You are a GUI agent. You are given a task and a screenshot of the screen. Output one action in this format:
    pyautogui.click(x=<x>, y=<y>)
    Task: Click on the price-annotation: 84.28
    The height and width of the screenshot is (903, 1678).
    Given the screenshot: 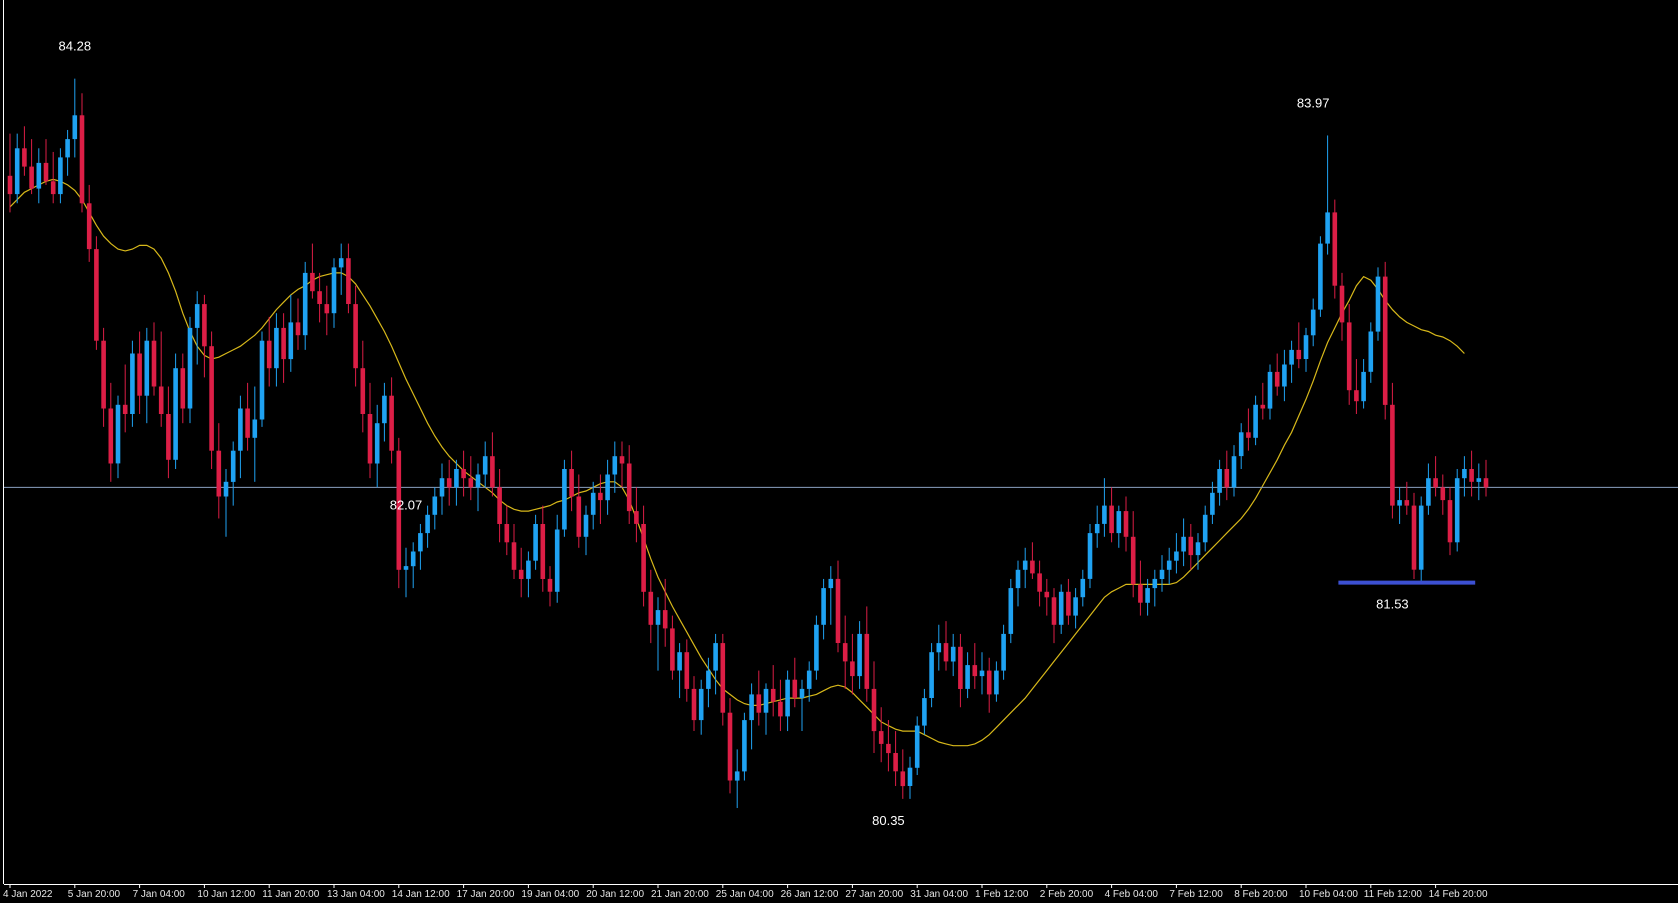 What is the action you would take?
    pyautogui.click(x=75, y=46)
    